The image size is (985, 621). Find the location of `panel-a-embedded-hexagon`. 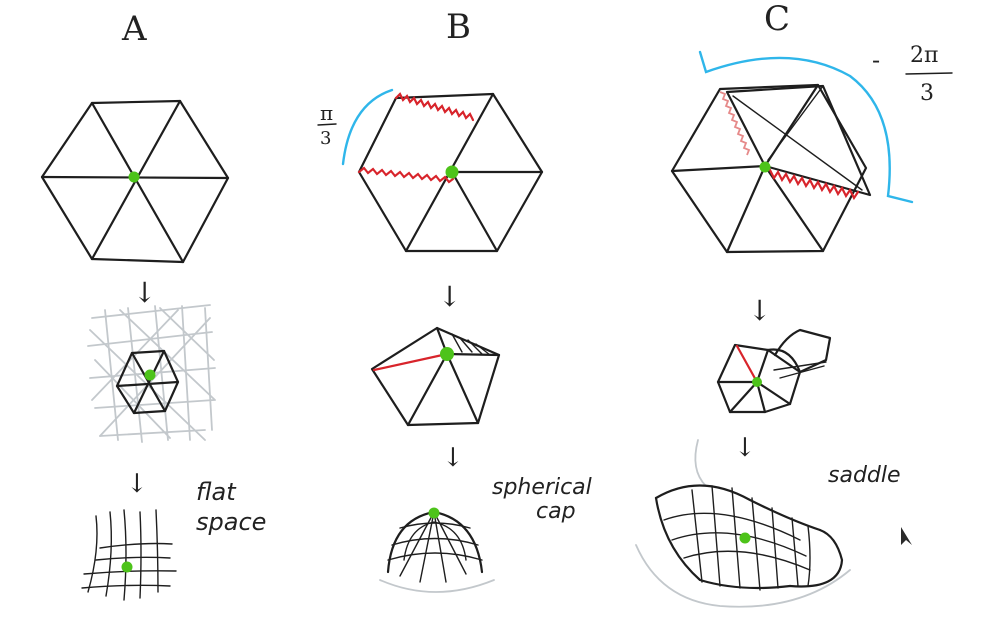

panel-a-embedded-hexagon is located at coordinates (151, 373).